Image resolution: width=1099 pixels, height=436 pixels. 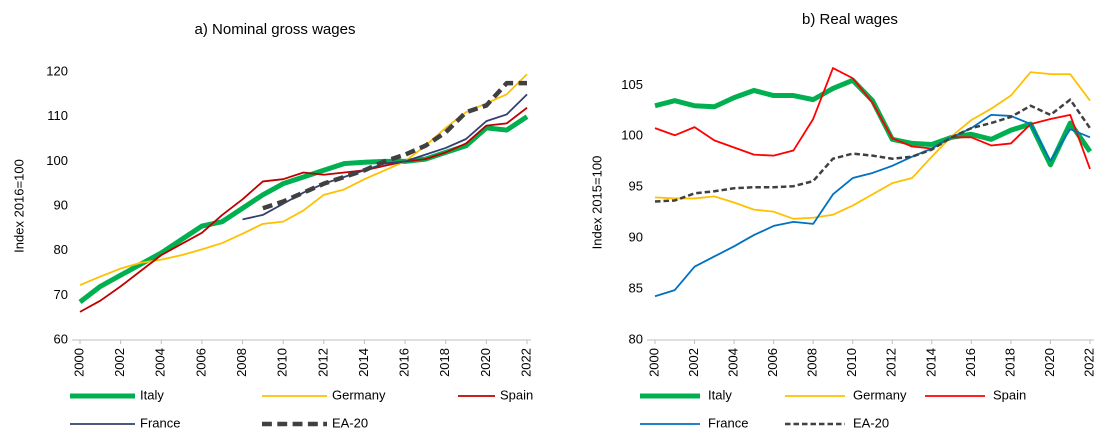 I want to click on y-axis-label: Index 2015=100, so click(x=596, y=203).